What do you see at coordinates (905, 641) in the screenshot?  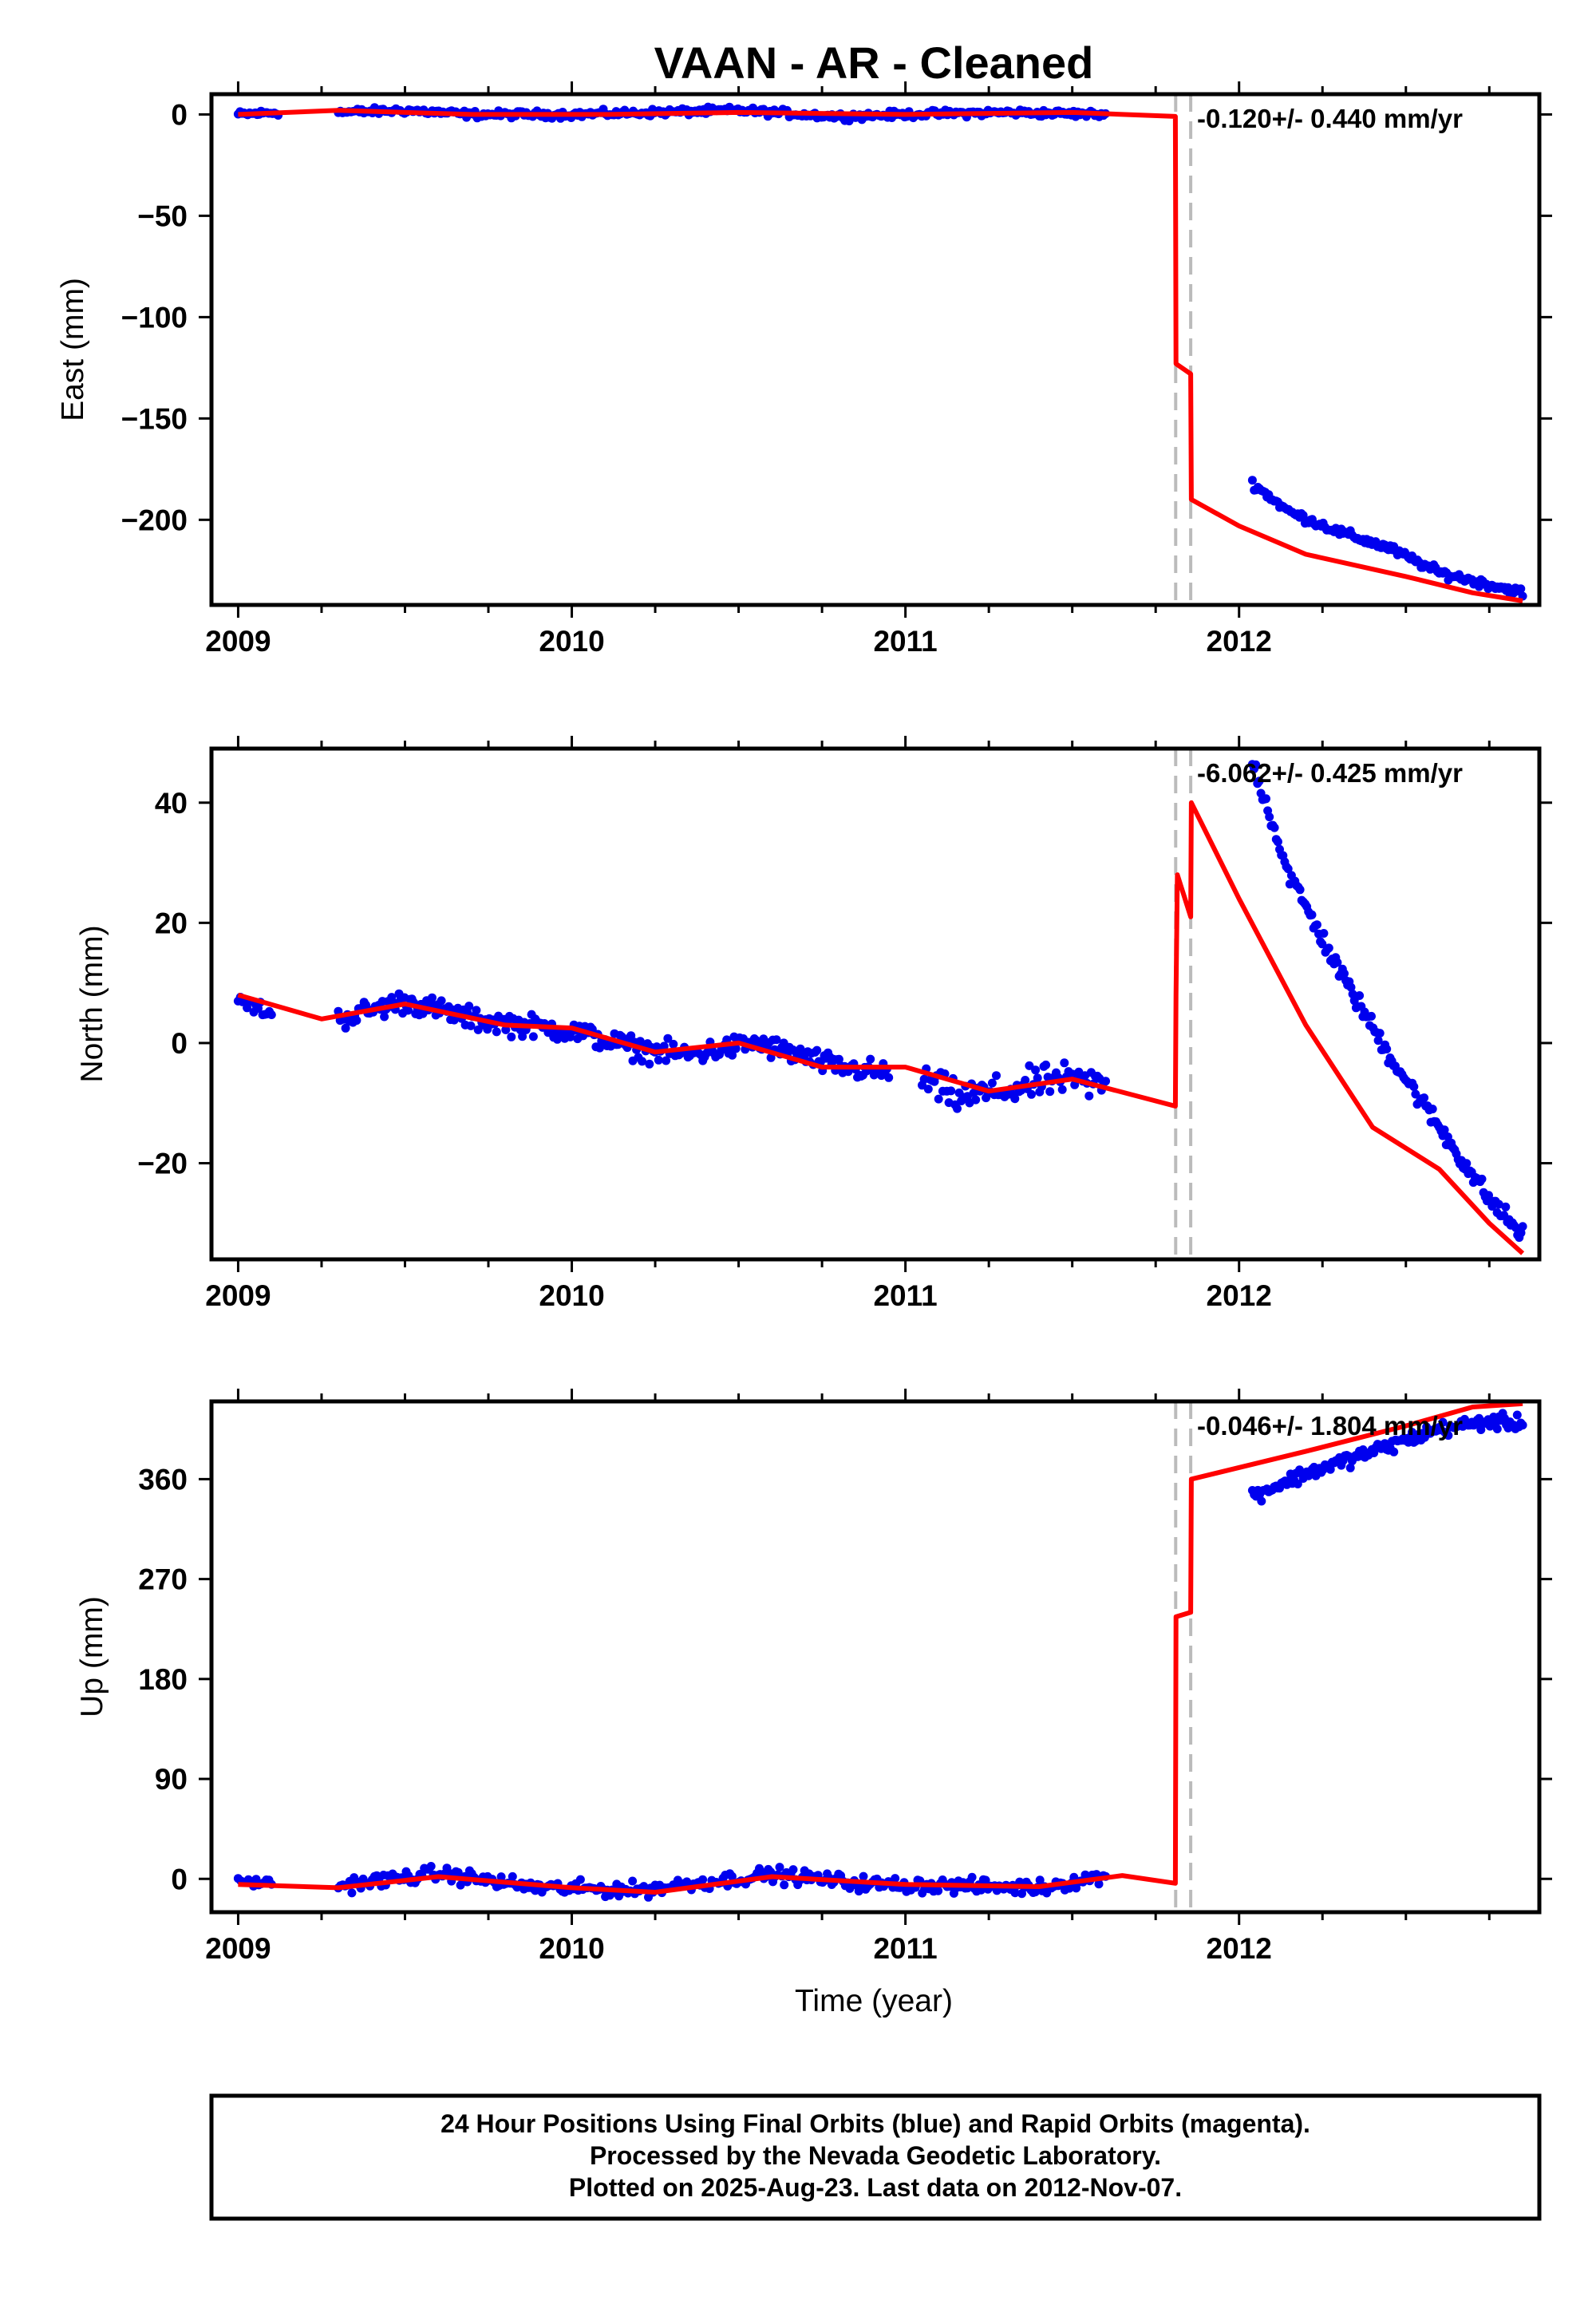 I see `x-tick-label: 2011` at bounding box center [905, 641].